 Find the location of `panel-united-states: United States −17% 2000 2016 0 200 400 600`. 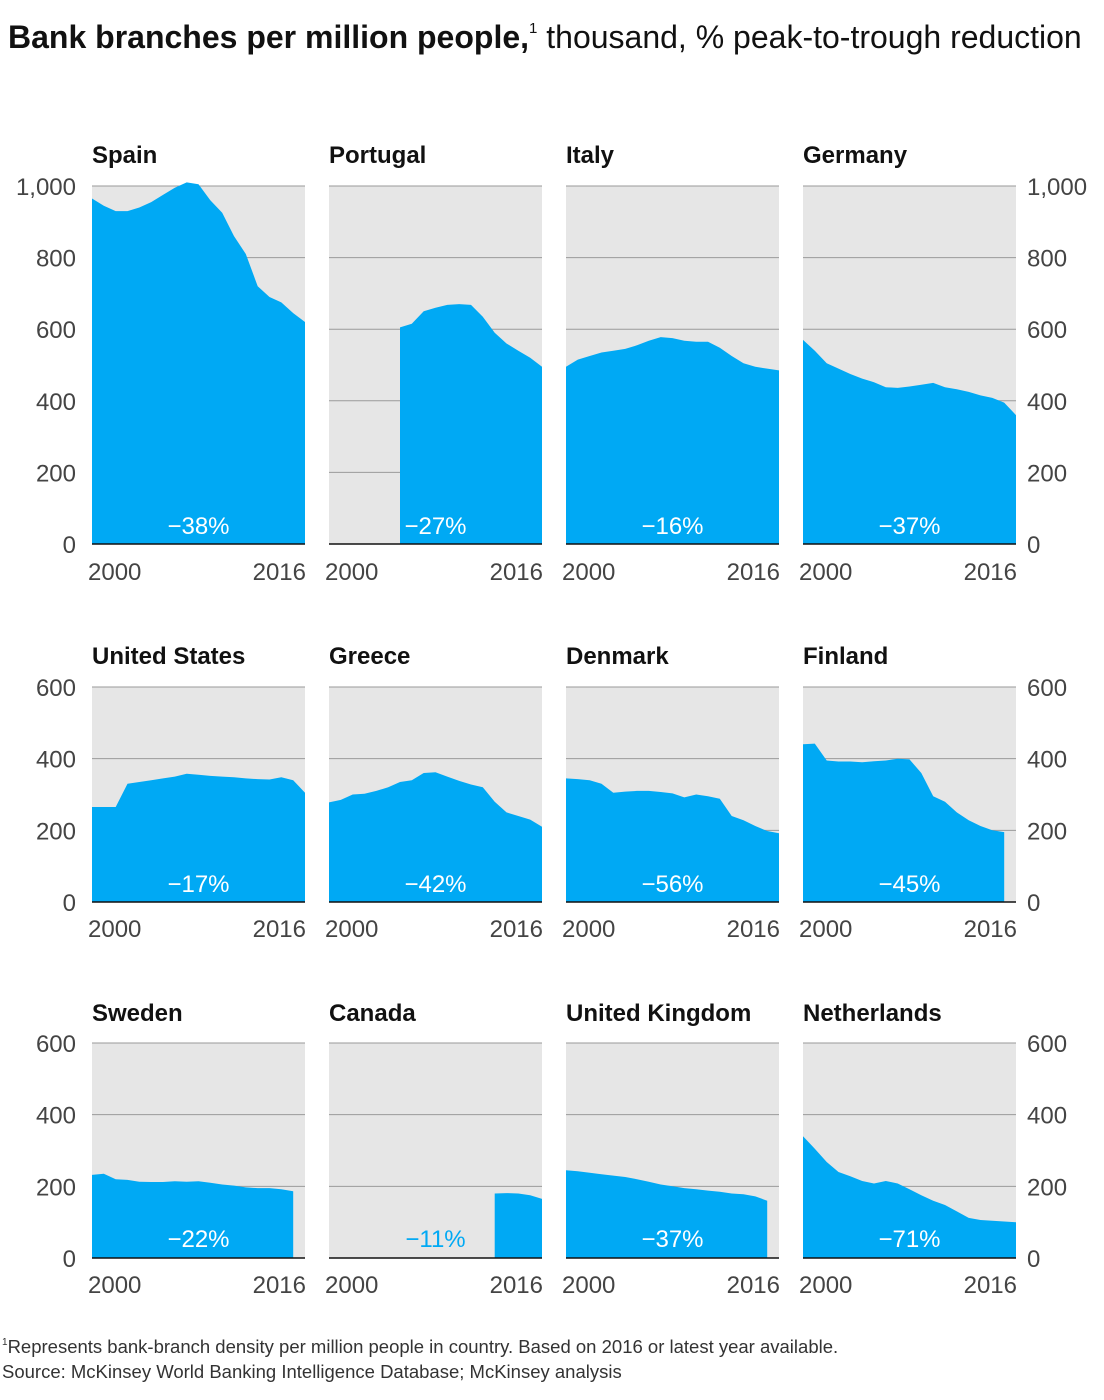

panel-united-states: United States −17% 2000 2016 0 200 400 600 is located at coordinates (171, 793).